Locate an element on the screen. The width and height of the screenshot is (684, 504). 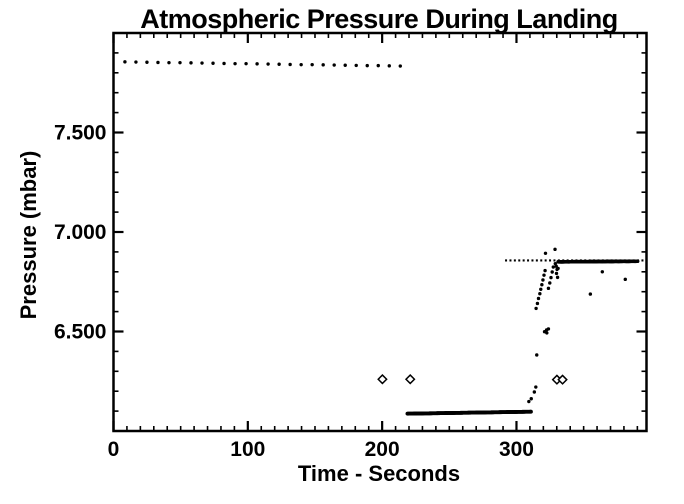
x-tick-label: 0 is located at coordinates (114, 449).